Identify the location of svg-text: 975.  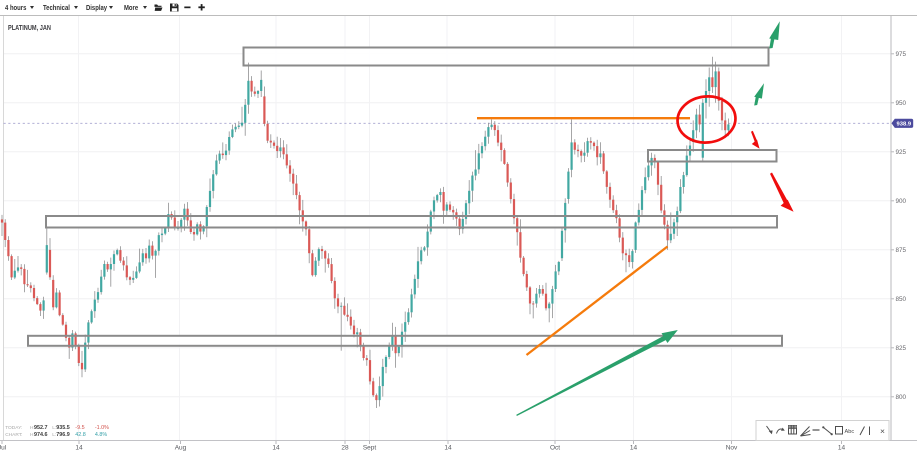
(901, 54).